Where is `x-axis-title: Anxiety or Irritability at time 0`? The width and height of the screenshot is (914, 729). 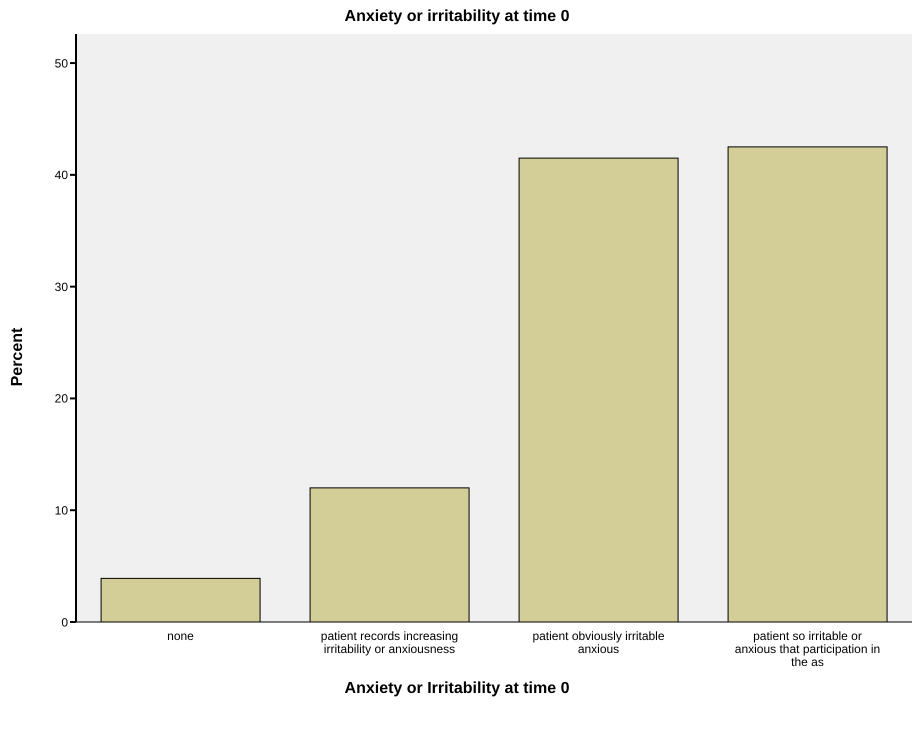
x-axis-title: Anxiety or Irritability at time 0 is located at coordinates (457, 689).